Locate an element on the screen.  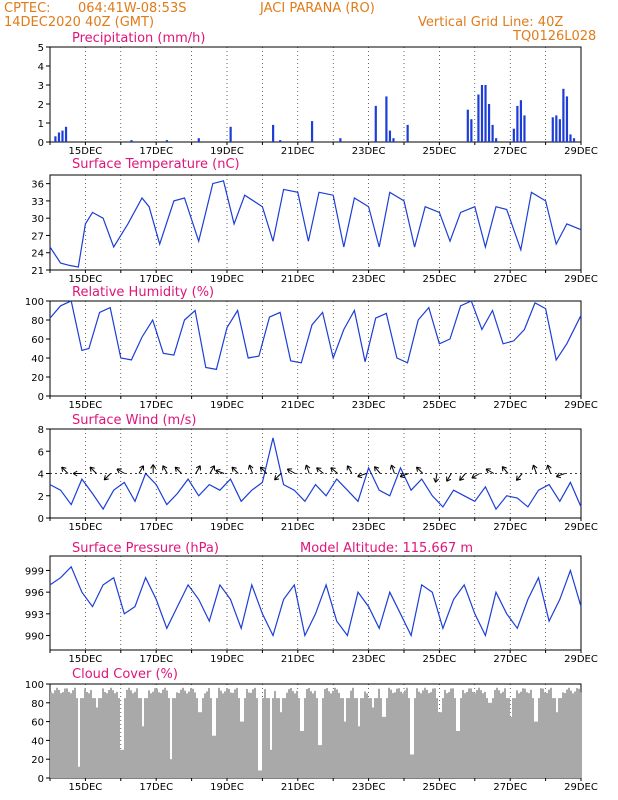
y-tick-label: 990 is located at coordinates (34, 637).